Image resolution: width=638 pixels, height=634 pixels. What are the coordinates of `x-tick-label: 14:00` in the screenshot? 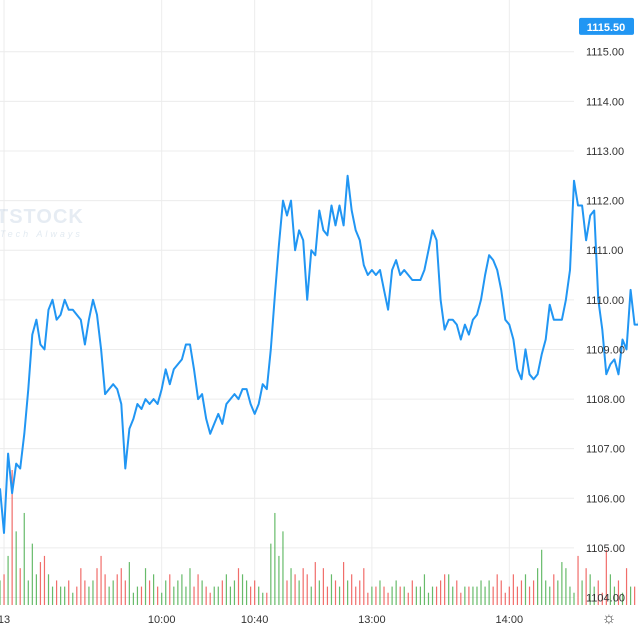 It's located at (510, 620).